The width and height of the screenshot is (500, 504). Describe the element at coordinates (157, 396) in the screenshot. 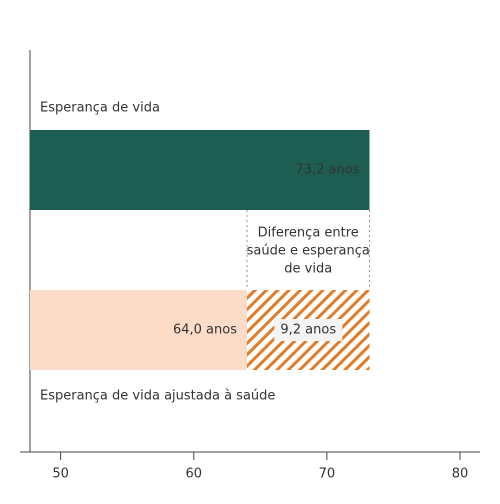

I see `category-label: Esperança de vida ajustada à saúde` at that location.